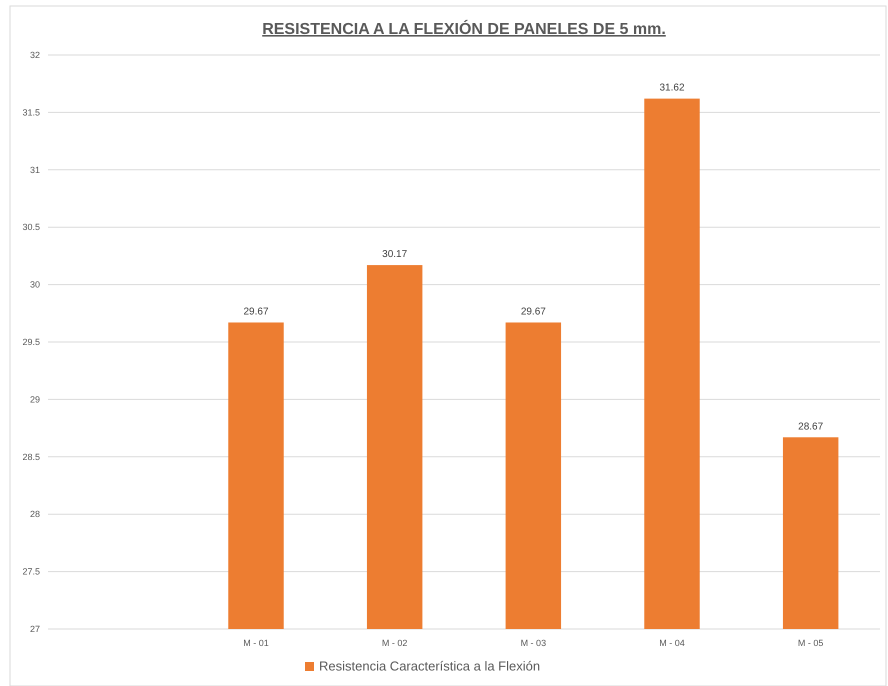 Image resolution: width=888 pixels, height=686 pixels. Describe the element at coordinates (429, 666) in the screenshot. I see `legend-label: Resistencia Característica a la Flexión` at that location.